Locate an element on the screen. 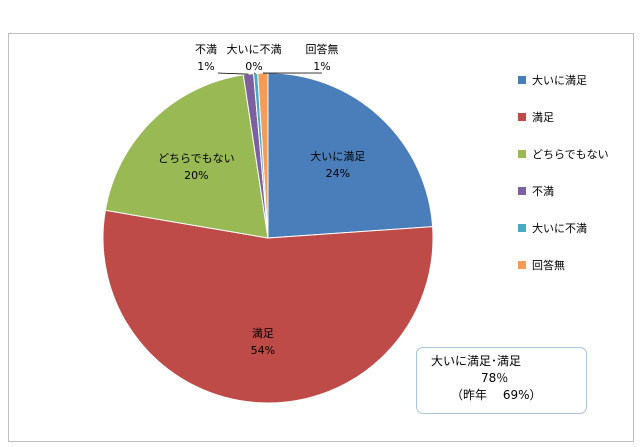  legend-item-dochiralemonai: どちらでもない is located at coordinates (563, 153).